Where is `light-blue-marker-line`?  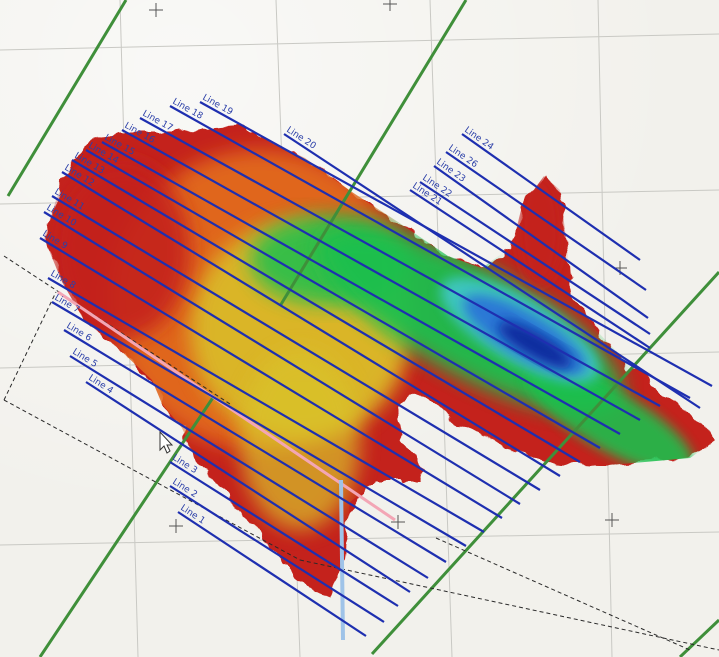
light-blue-marker-line is located at coordinates (342, 560).